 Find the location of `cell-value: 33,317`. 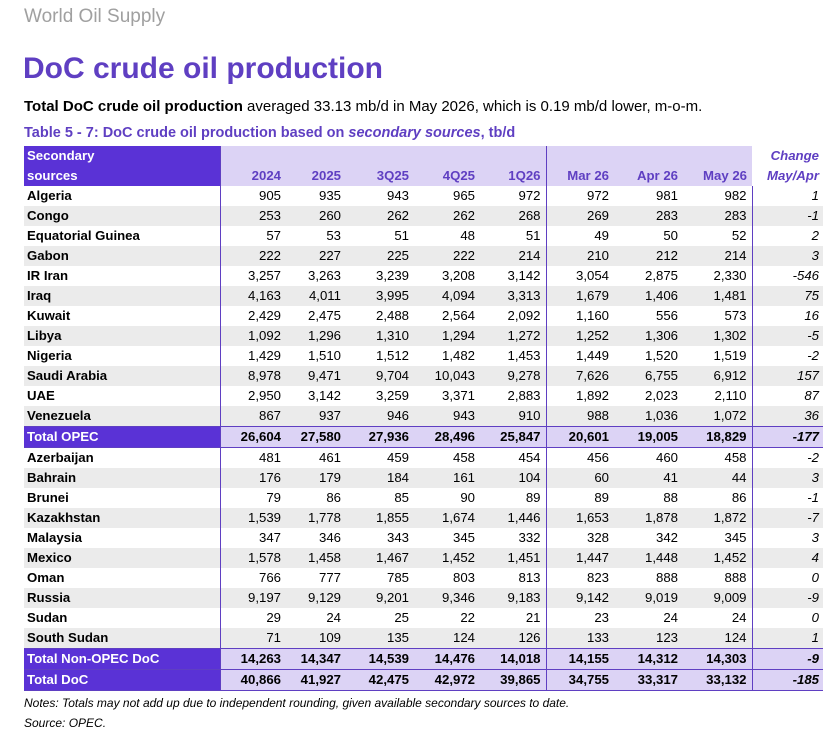

cell-value: 33,317 is located at coordinates (648, 680).